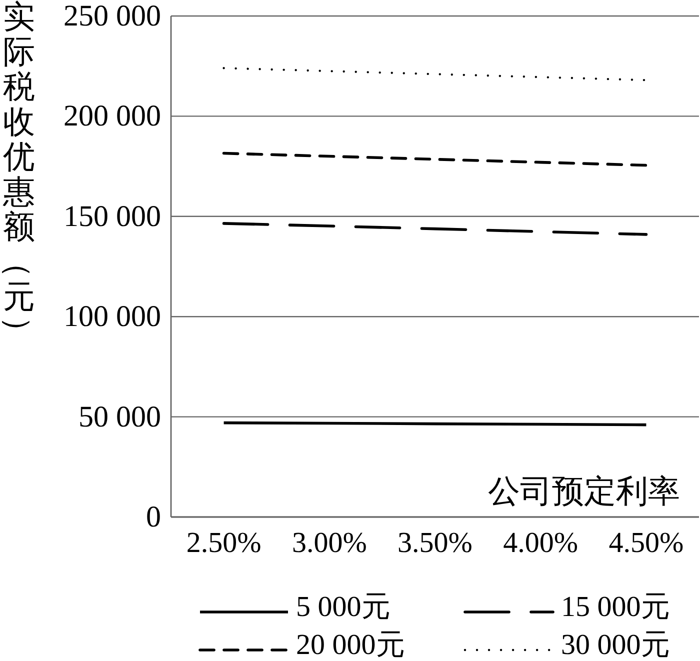  What do you see at coordinates (112, 116) in the screenshot?
I see `y-tick-label: 200 000` at bounding box center [112, 116].